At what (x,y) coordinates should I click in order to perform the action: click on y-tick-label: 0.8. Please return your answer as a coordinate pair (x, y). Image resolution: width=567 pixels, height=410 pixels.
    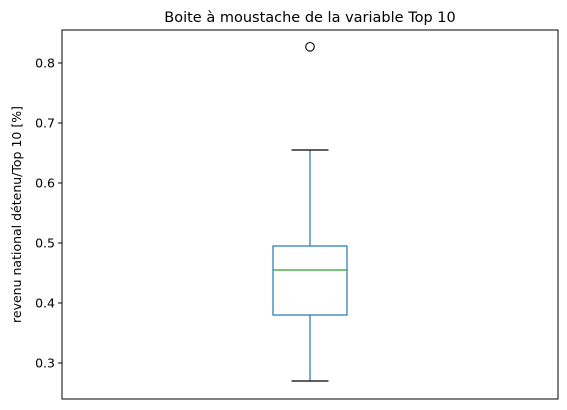
    Looking at the image, I should click on (45, 63).